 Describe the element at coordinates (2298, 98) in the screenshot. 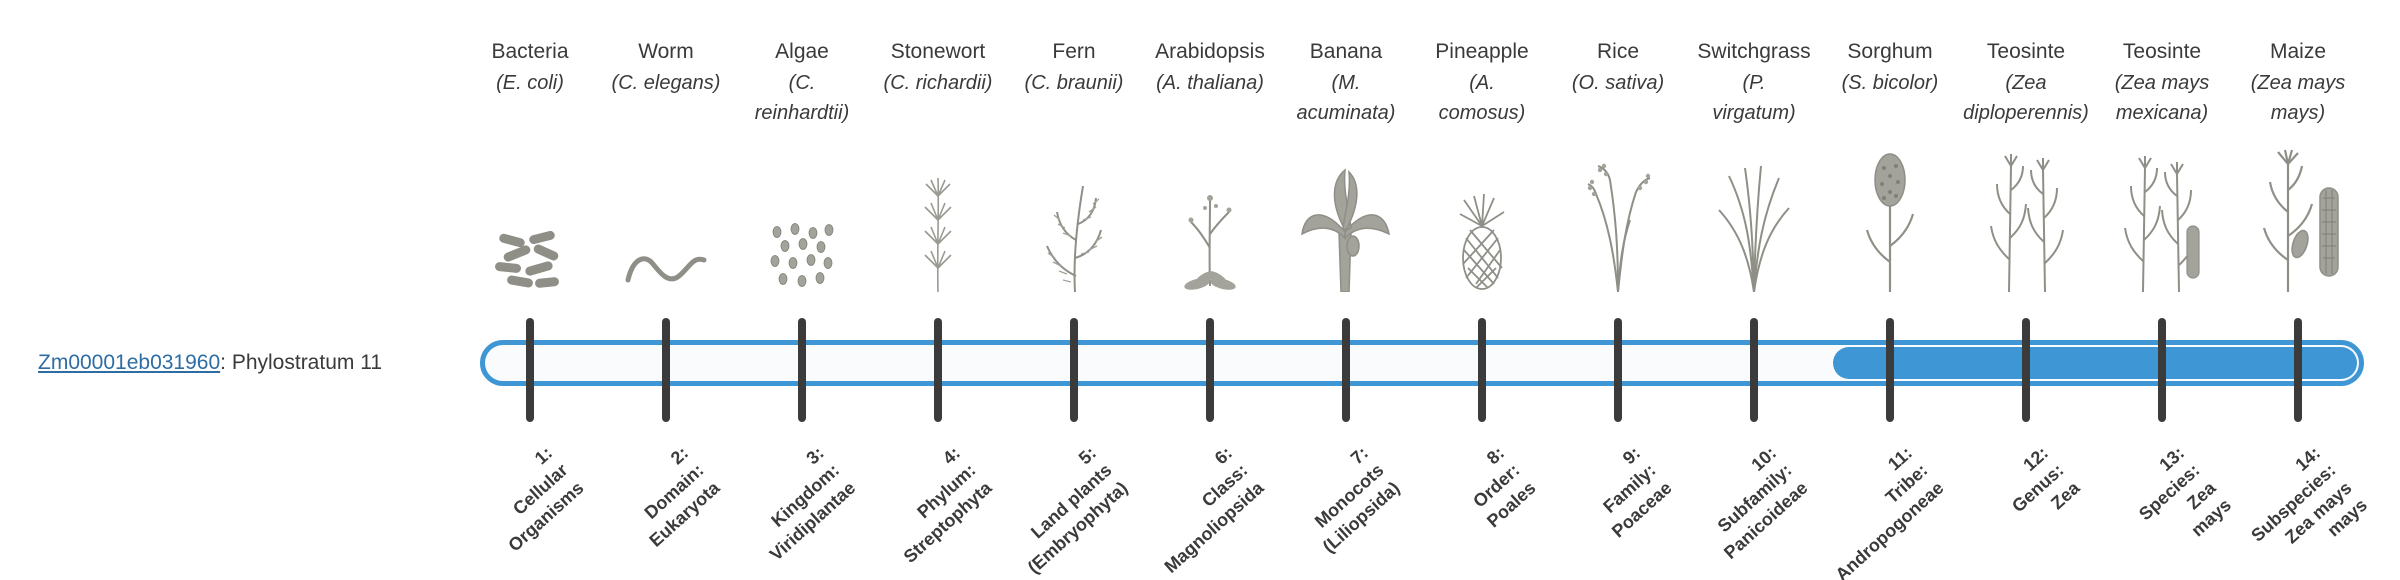

I see `taxon-scientific-name: (Zea mays mays)` at that location.